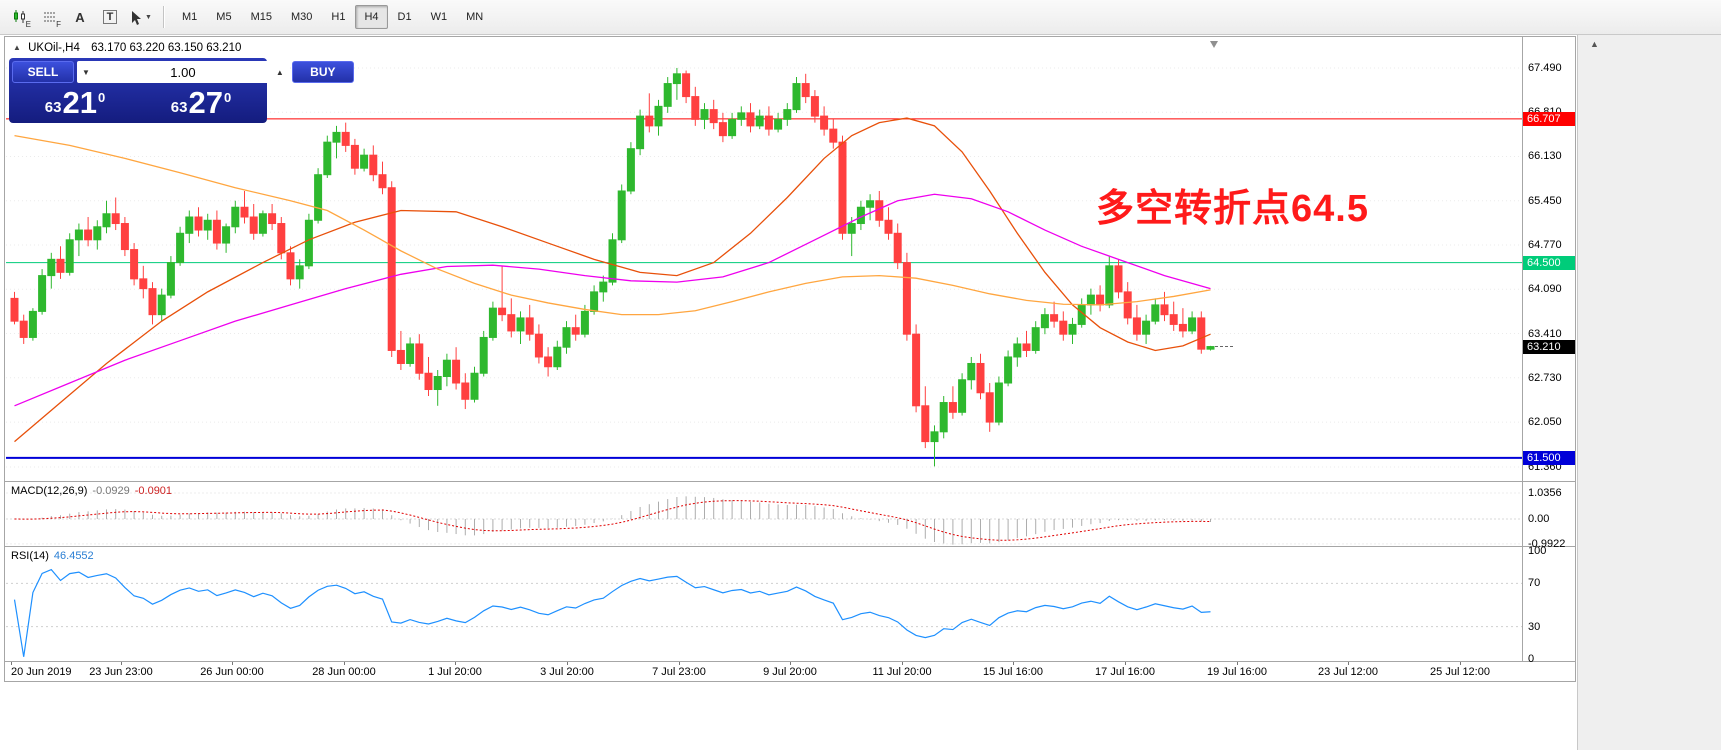 The width and height of the screenshot is (1721, 750). Describe the element at coordinates (902, 672) in the screenshot. I see `time-axis-label: 11 Jul 20:00` at that location.